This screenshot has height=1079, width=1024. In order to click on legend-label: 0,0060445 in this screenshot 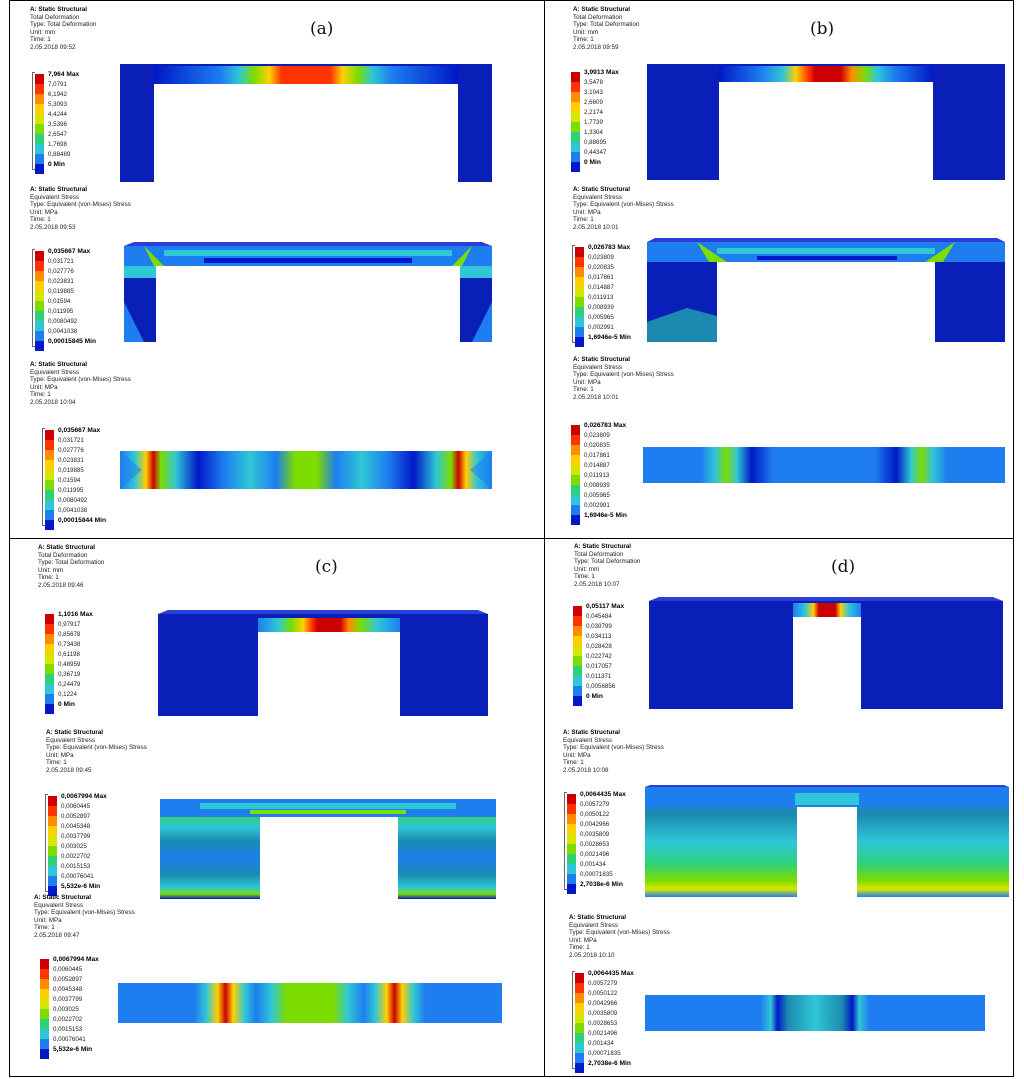, I will do `click(67, 969)`.